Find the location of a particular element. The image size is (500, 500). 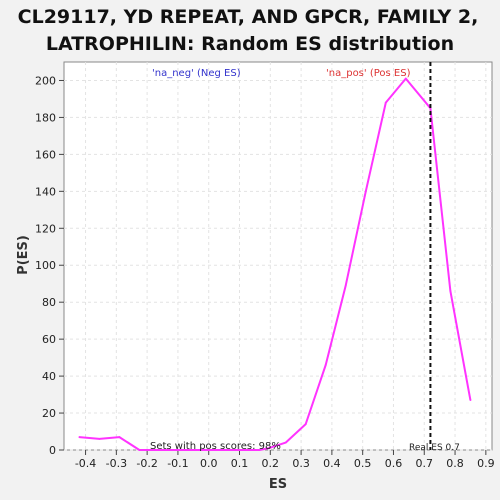

pos-es-label: 'na_pos' (Pos ES) is located at coordinates (368, 73).